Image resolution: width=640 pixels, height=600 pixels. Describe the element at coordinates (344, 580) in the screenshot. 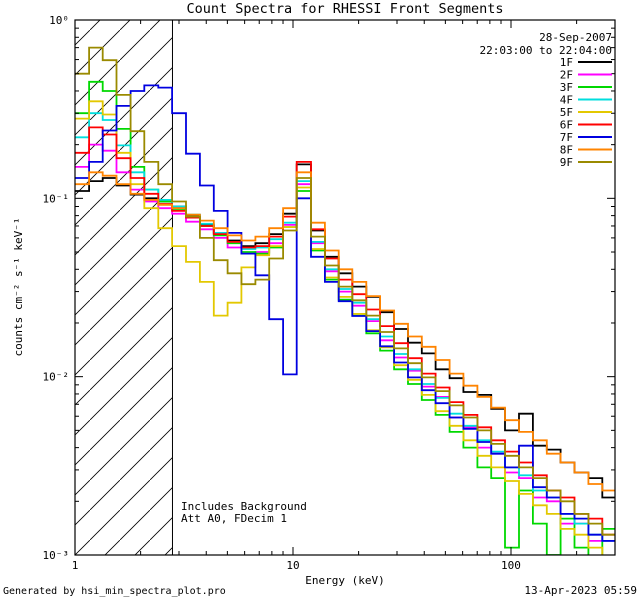

I see `x-axis-label: Energy (keV)` at that location.